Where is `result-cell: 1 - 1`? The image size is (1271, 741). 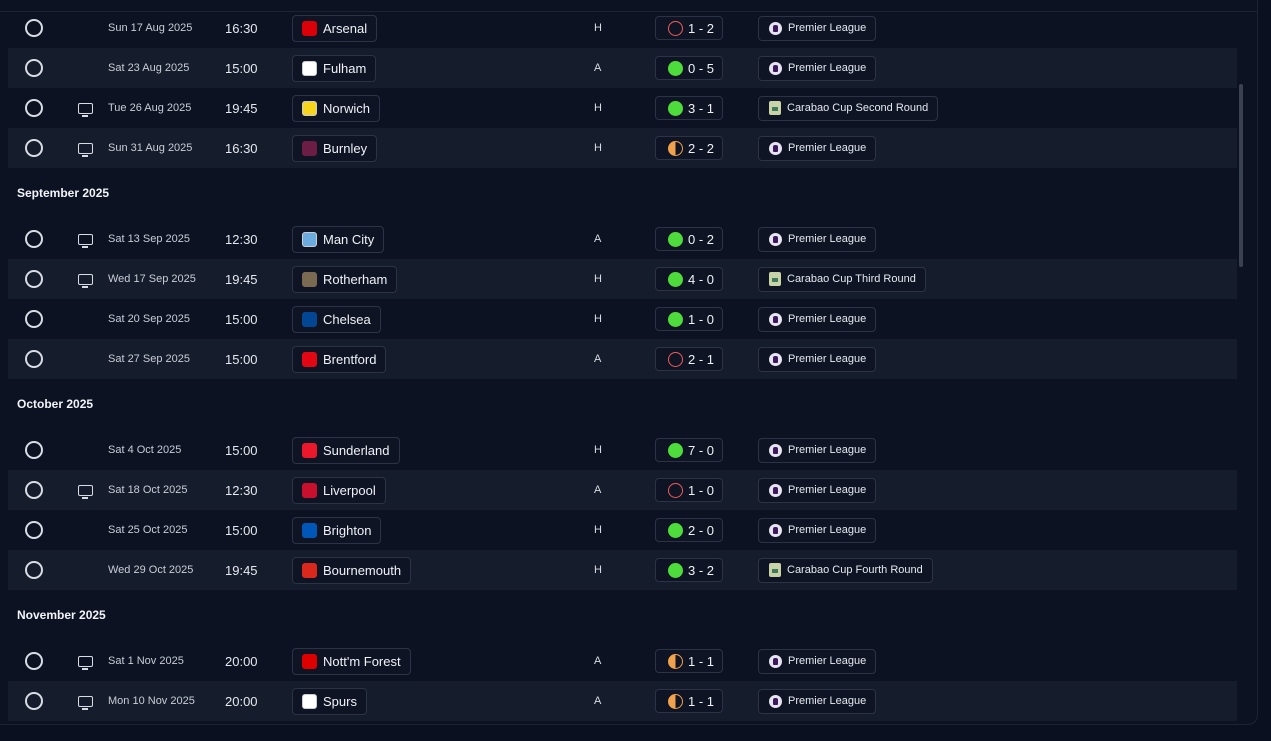 result-cell: 1 - 1 is located at coordinates (689, 701).